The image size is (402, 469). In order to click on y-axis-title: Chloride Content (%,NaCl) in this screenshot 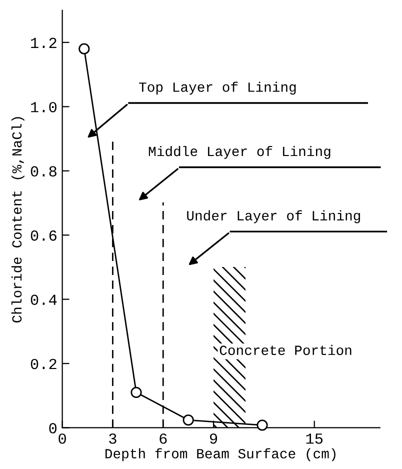, I will do `click(17, 219)`.